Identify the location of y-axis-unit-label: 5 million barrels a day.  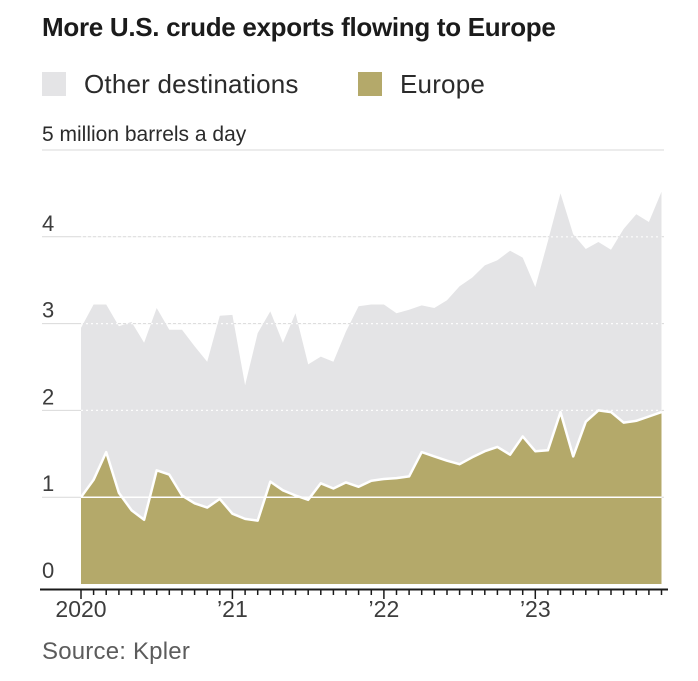
(144, 134).